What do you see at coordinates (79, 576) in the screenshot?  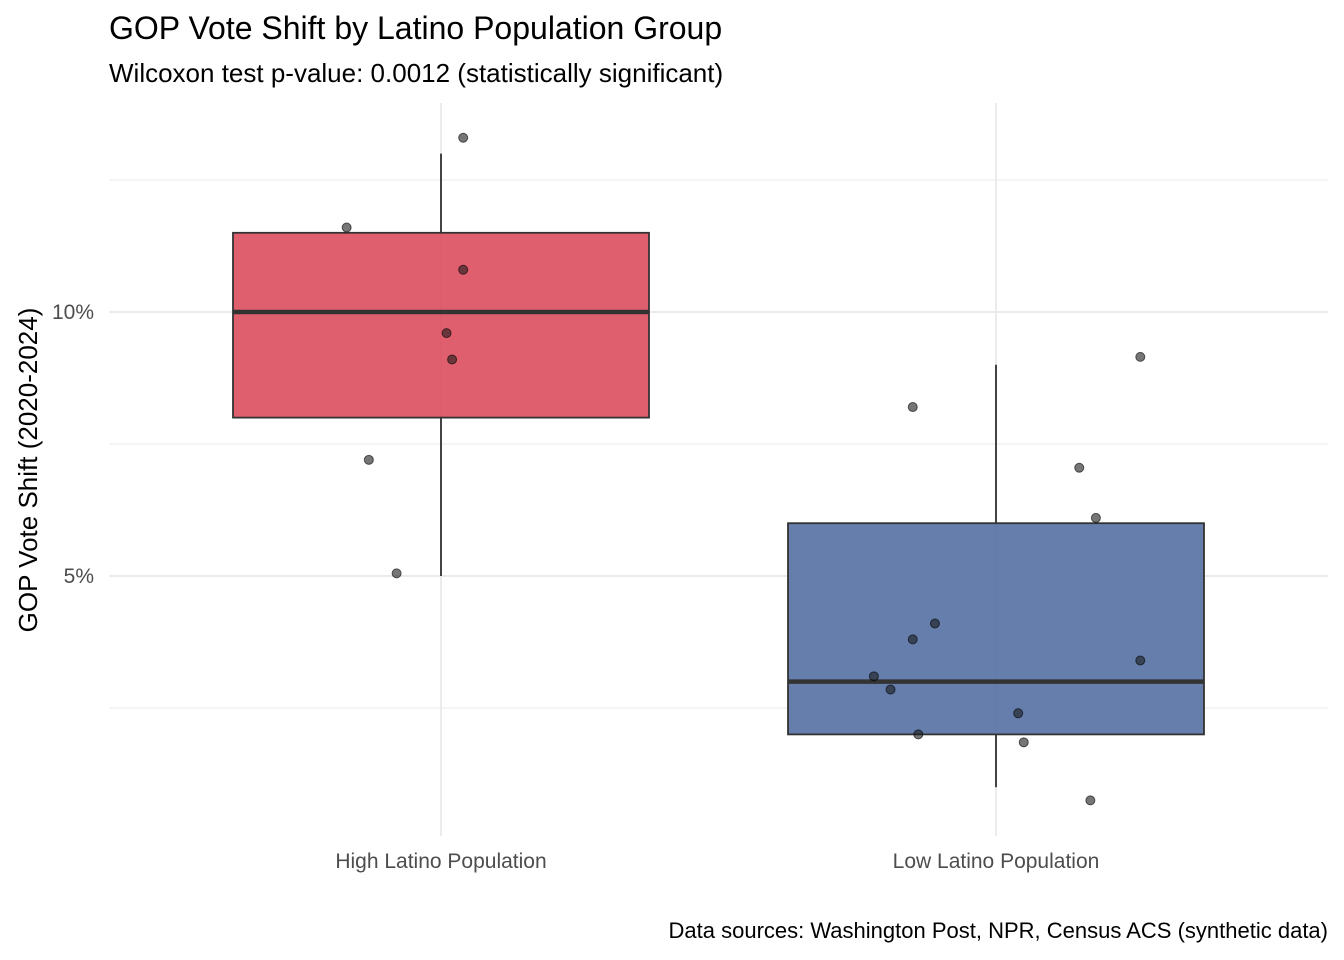 I see `y-tick-label-0: 5%` at bounding box center [79, 576].